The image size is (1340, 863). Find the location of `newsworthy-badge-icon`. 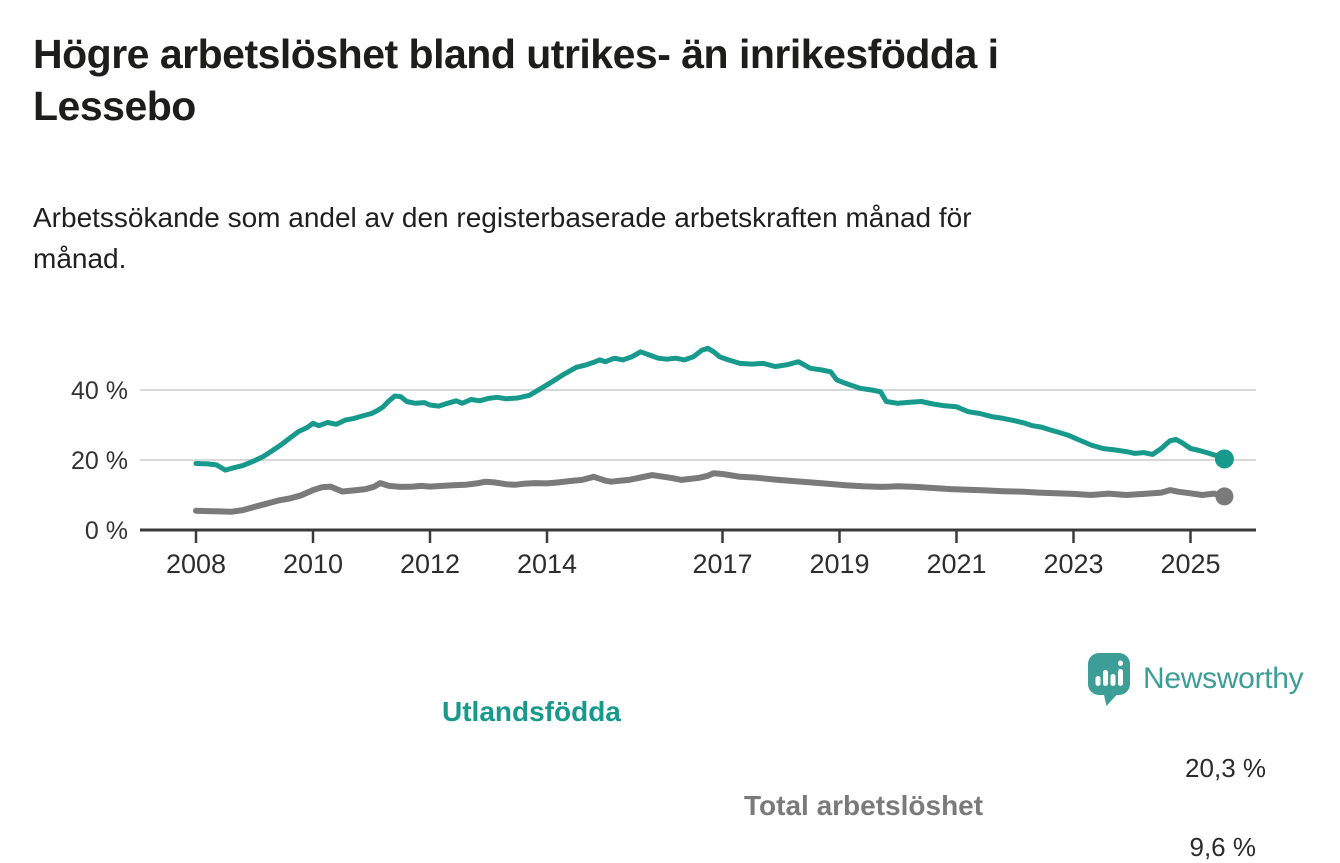

newsworthy-badge-icon is located at coordinates (1109, 679).